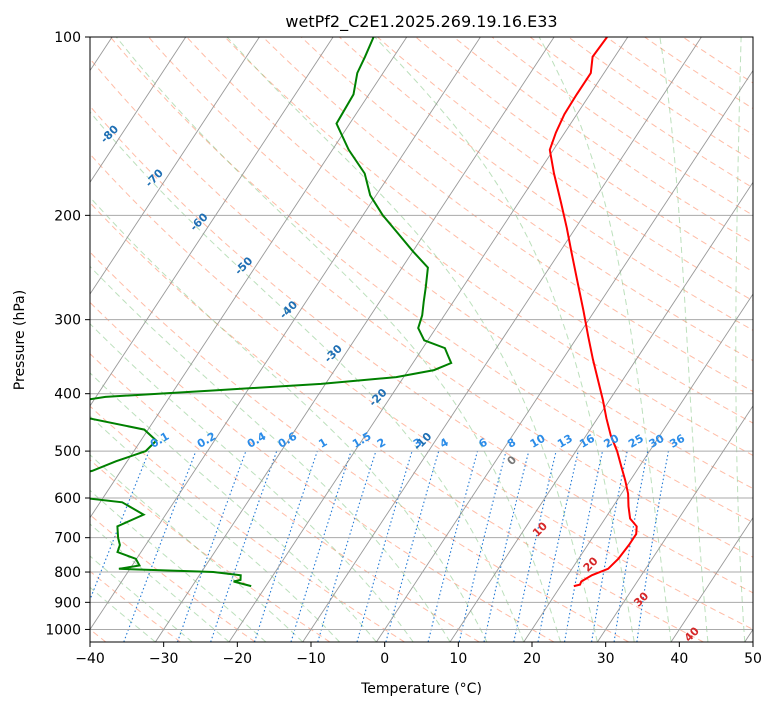  I want to click on y-tick-label: 300, so click(67, 321).